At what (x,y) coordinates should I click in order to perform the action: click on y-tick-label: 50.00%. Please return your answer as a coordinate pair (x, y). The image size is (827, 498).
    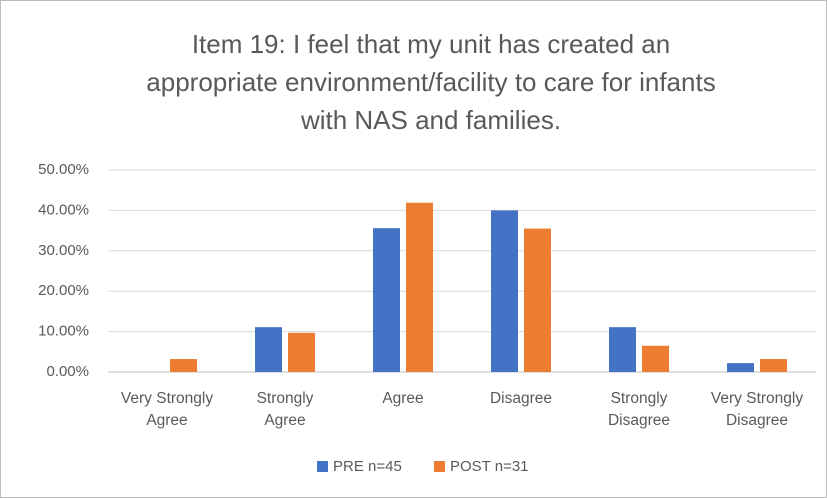
    Looking at the image, I should click on (63, 169).